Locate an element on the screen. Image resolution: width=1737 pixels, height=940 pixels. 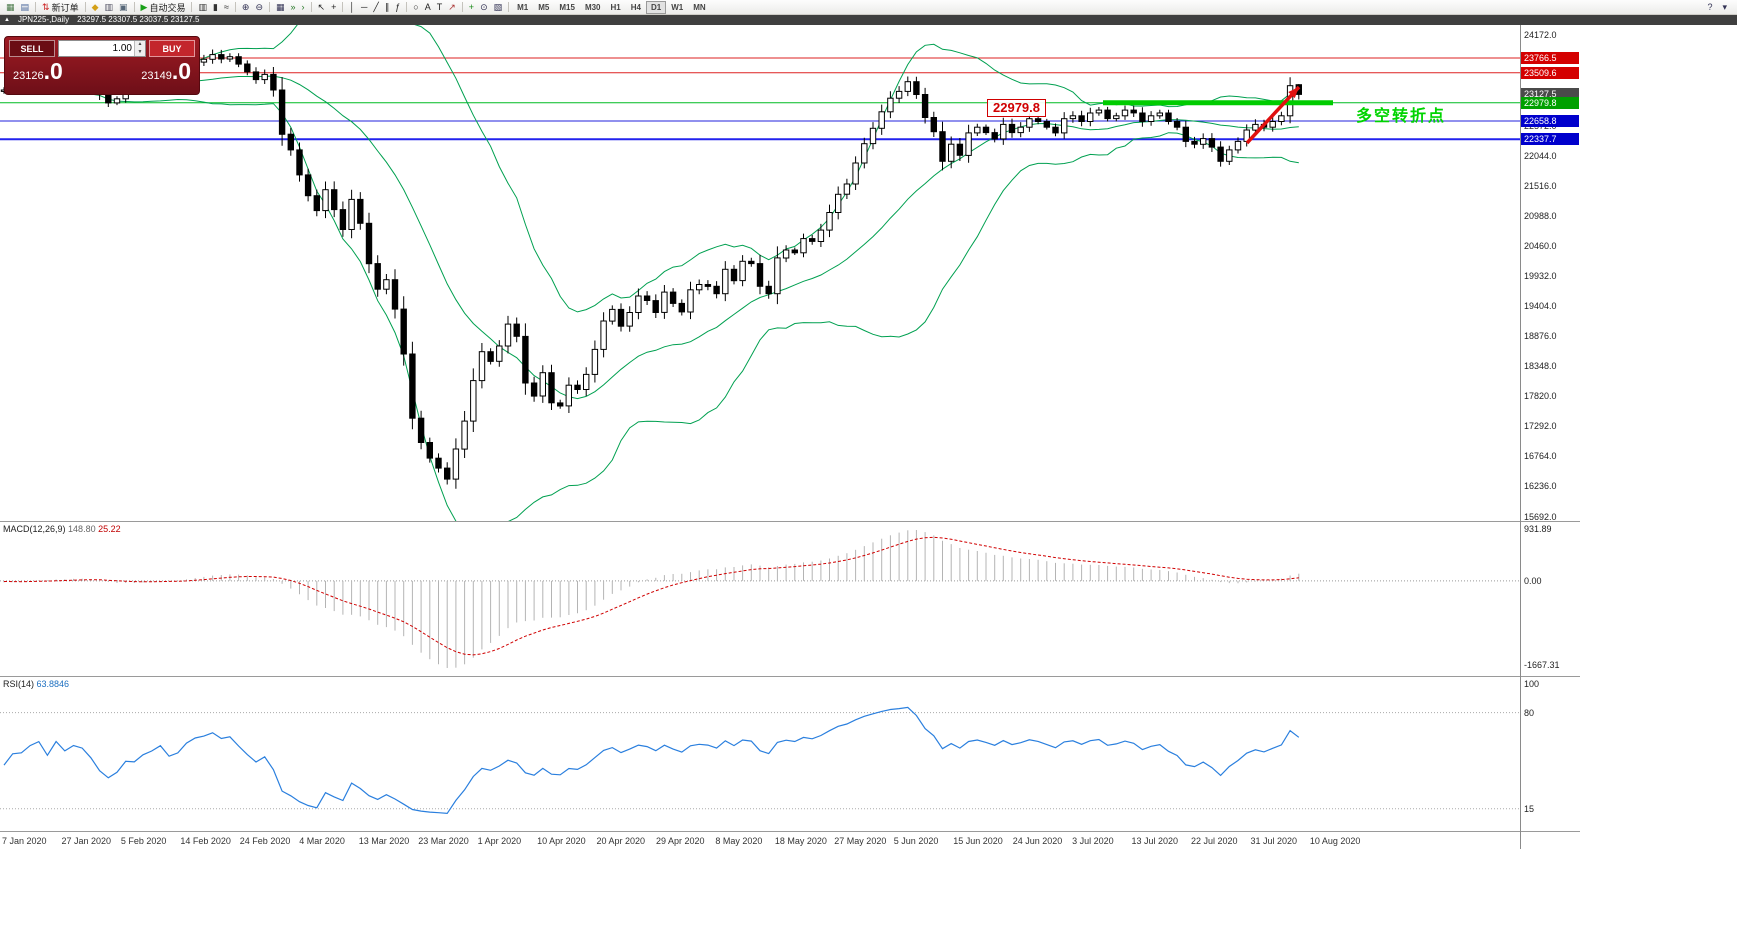
price-scale-label: 21516.0 is located at coordinates (1540, 186).